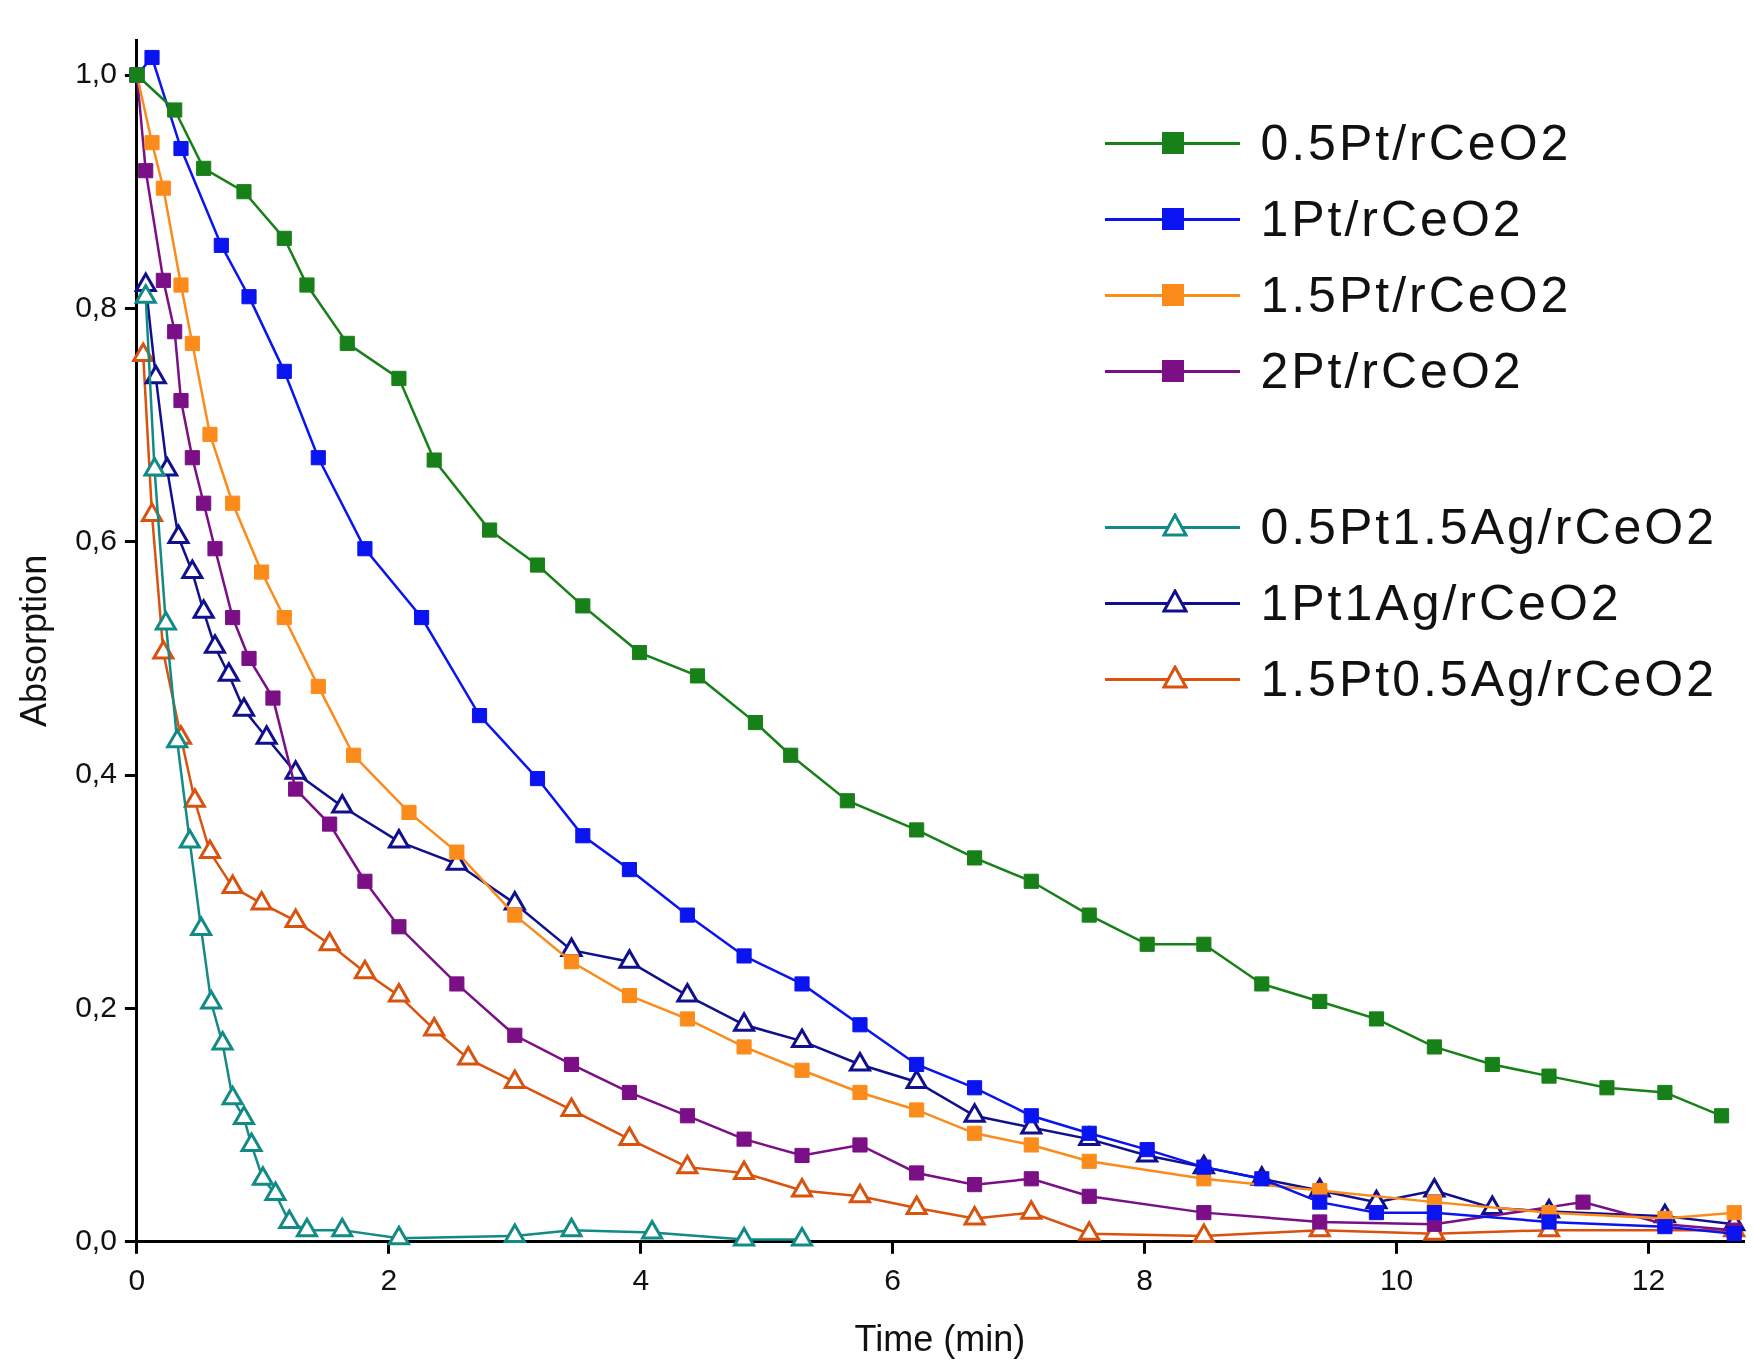  Describe the element at coordinates (1488, 527) in the screenshot. I see `legend-label: 0.5Pt1.5Ag/rCeO2` at that location.